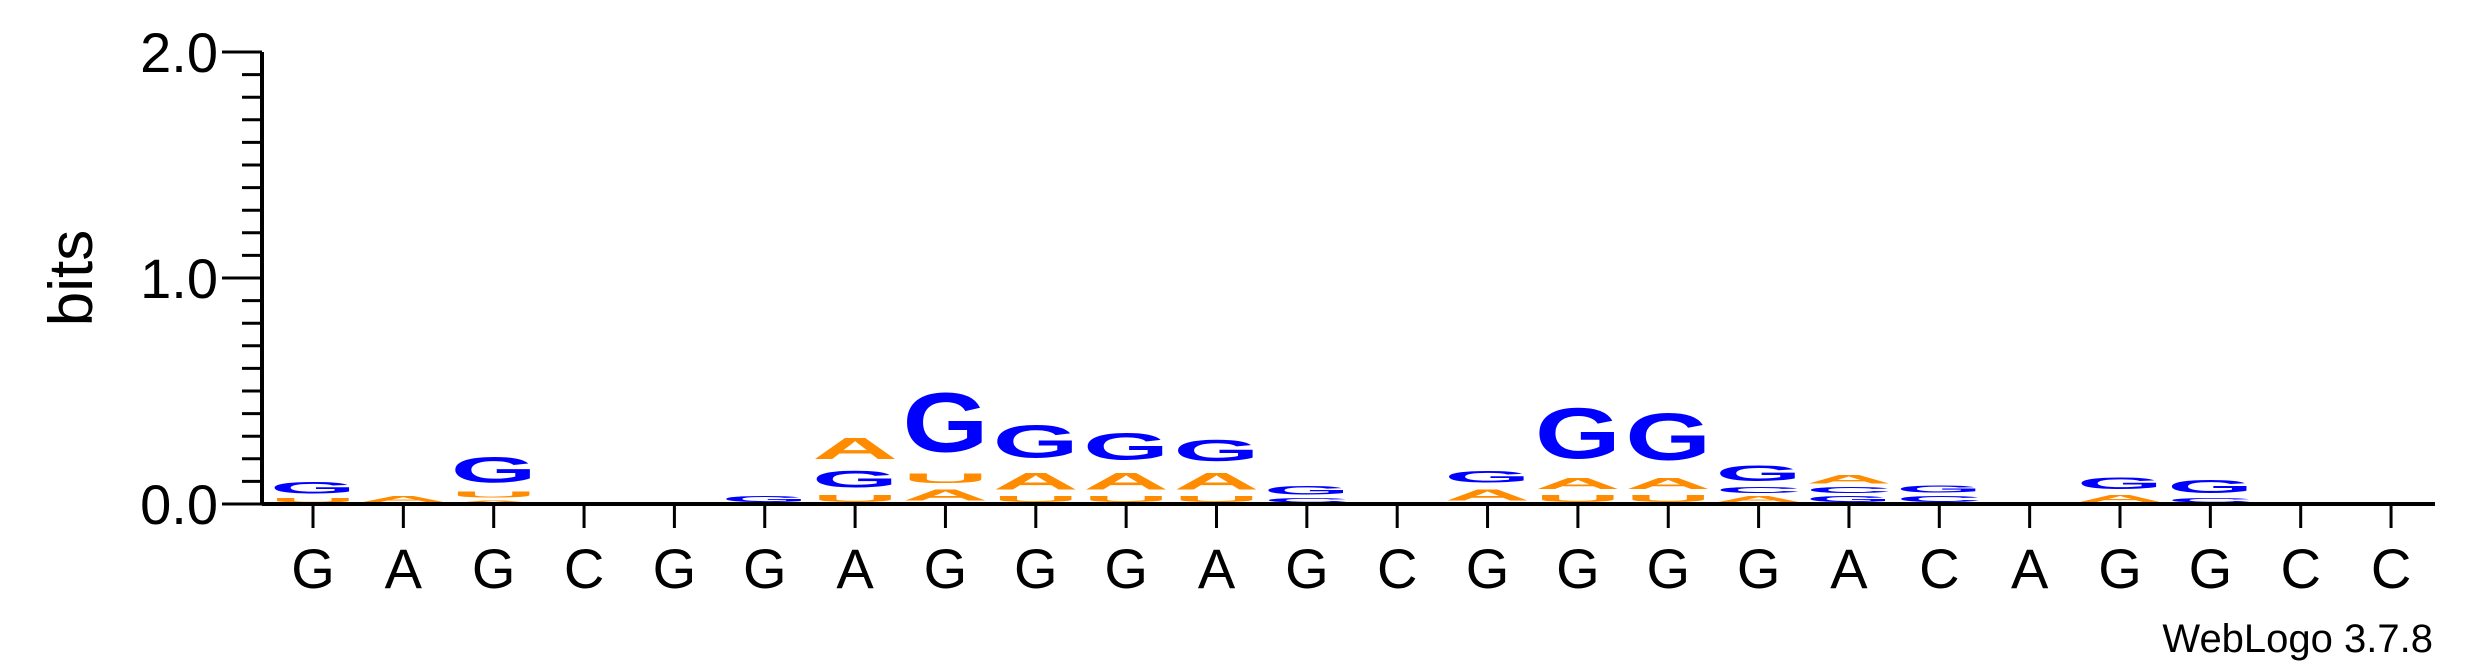 The width and height of the screenshot is (2475, 667). I want to click on y-tick-label: 1.0, so click(179, 278).